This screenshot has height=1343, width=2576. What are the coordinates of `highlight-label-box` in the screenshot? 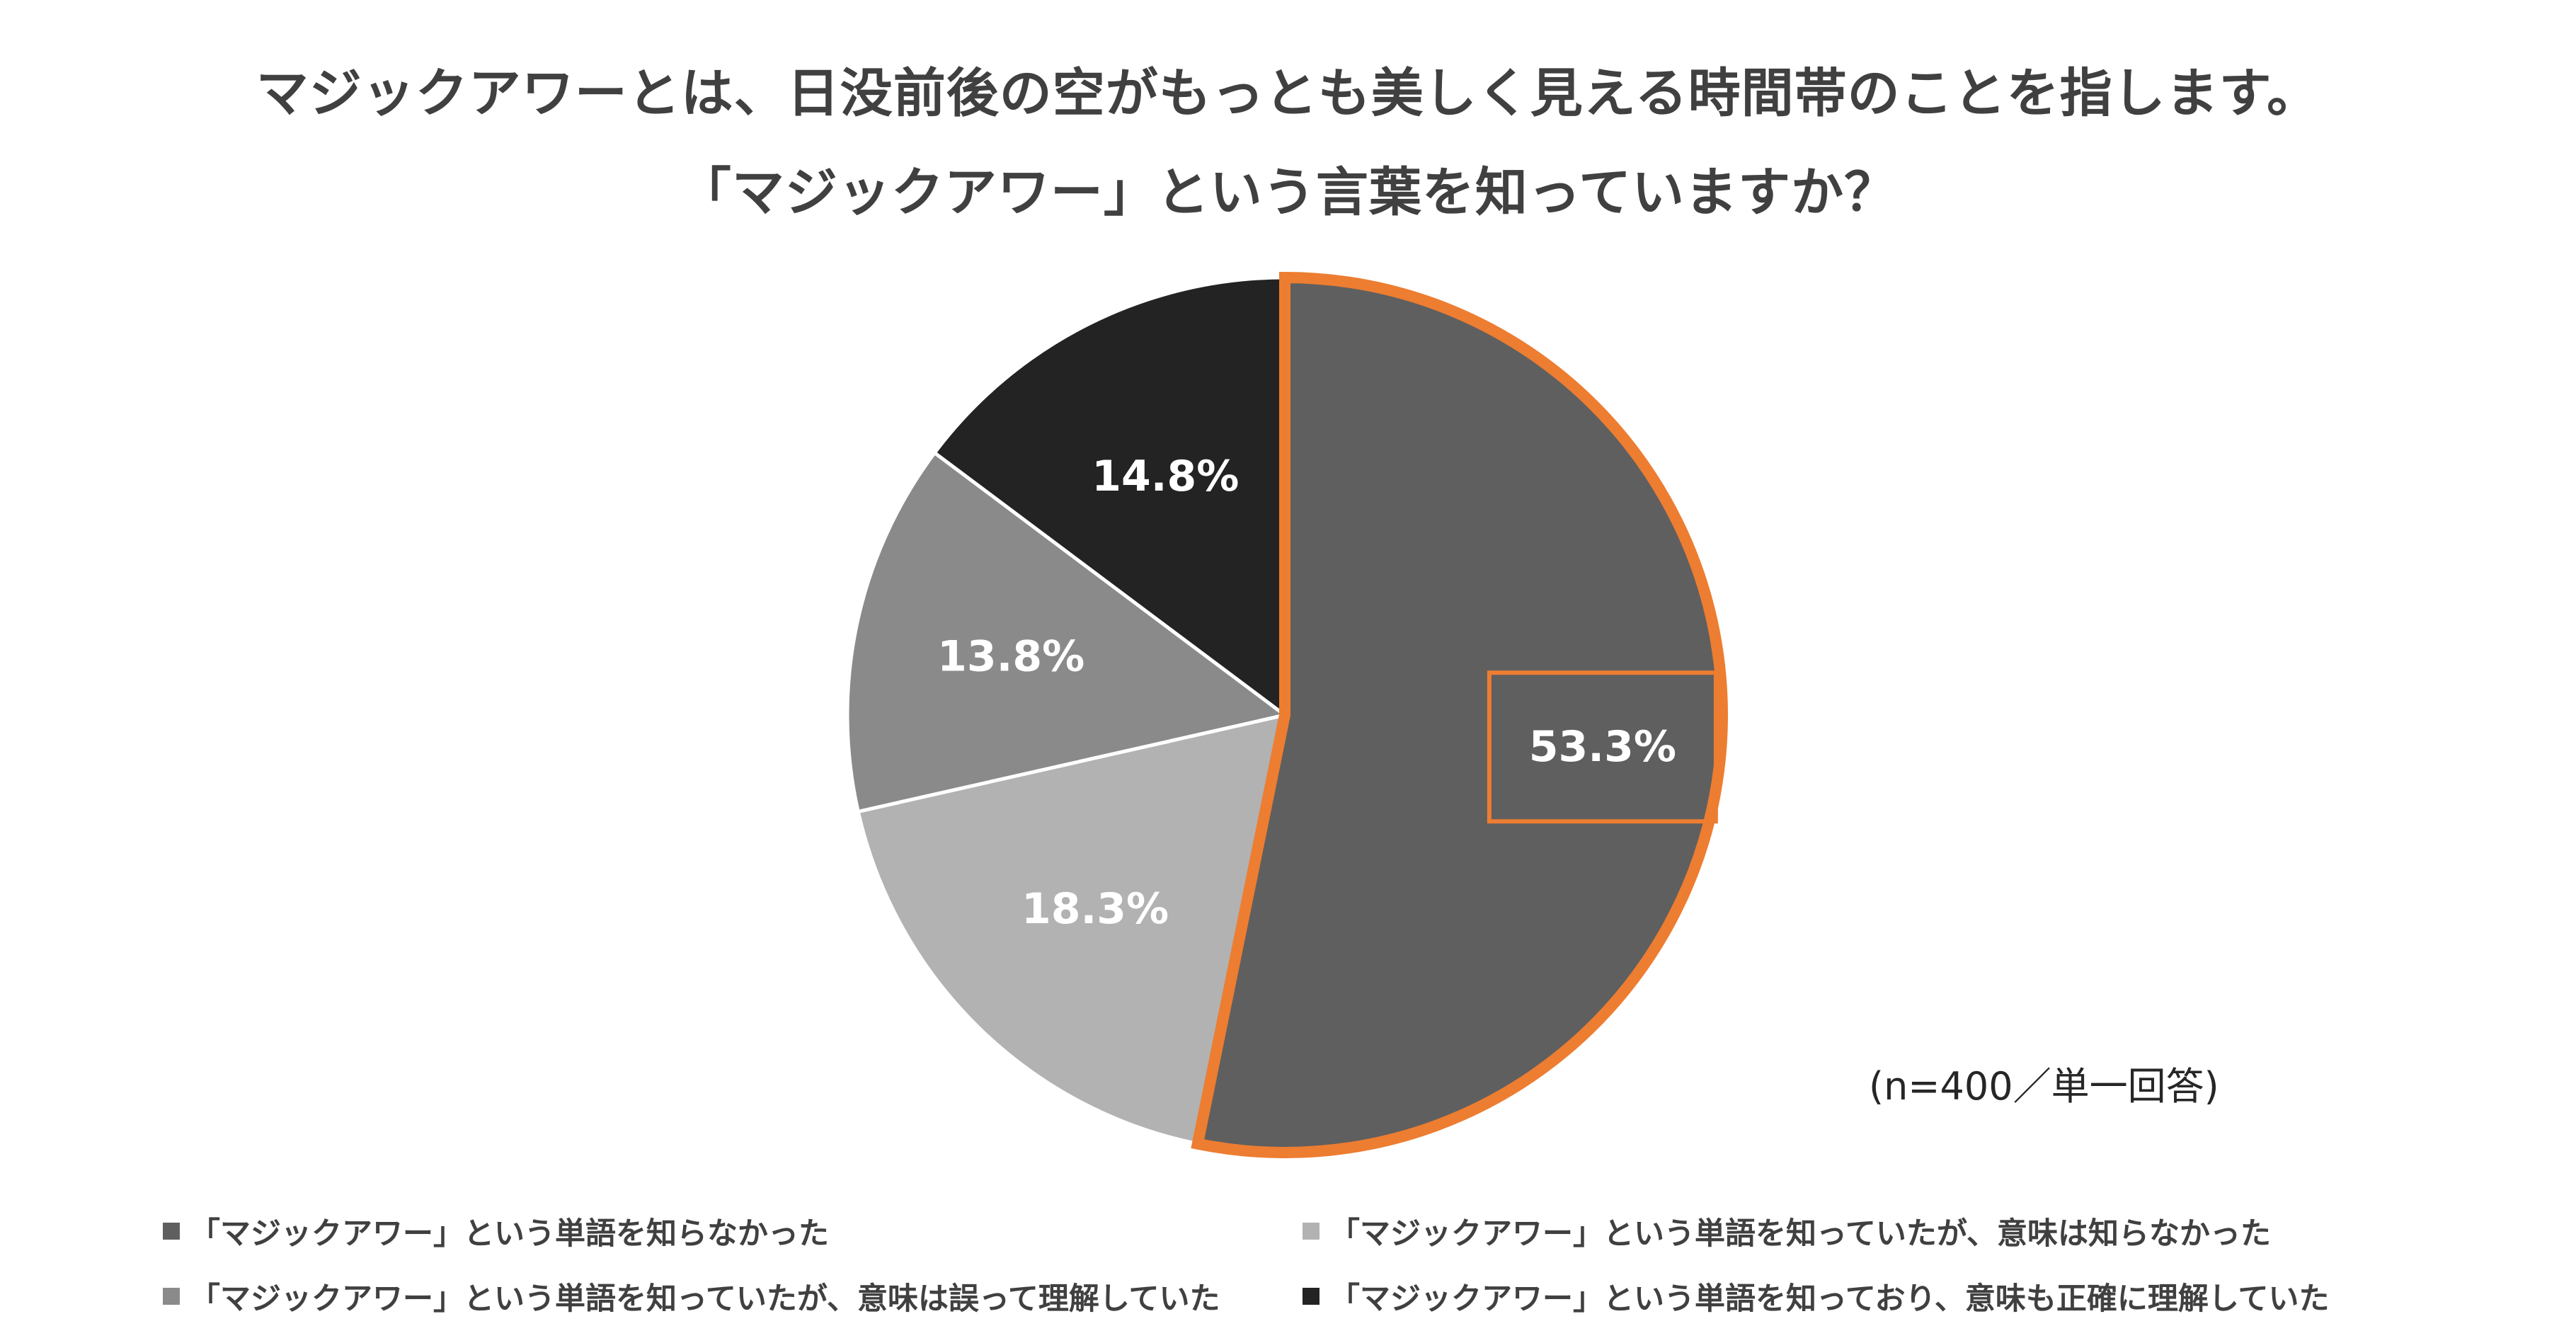 It's located at (1602, 747).